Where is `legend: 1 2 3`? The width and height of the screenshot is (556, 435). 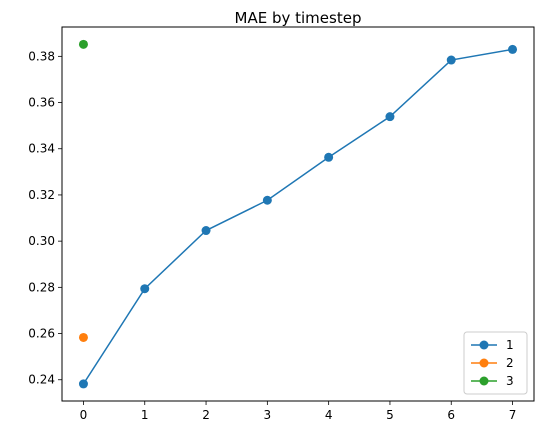
legend: 1 2 3 is located at coordinates (495, 363).